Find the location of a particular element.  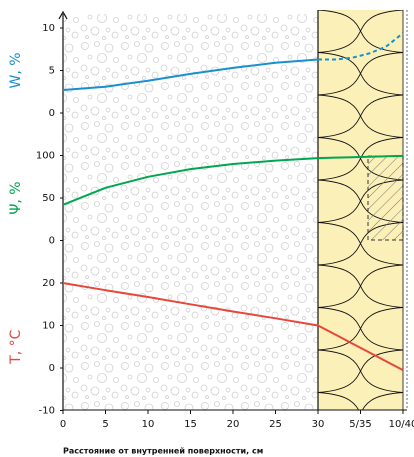

x-tick-label: 5/35 is located at coordinates (360, 424).